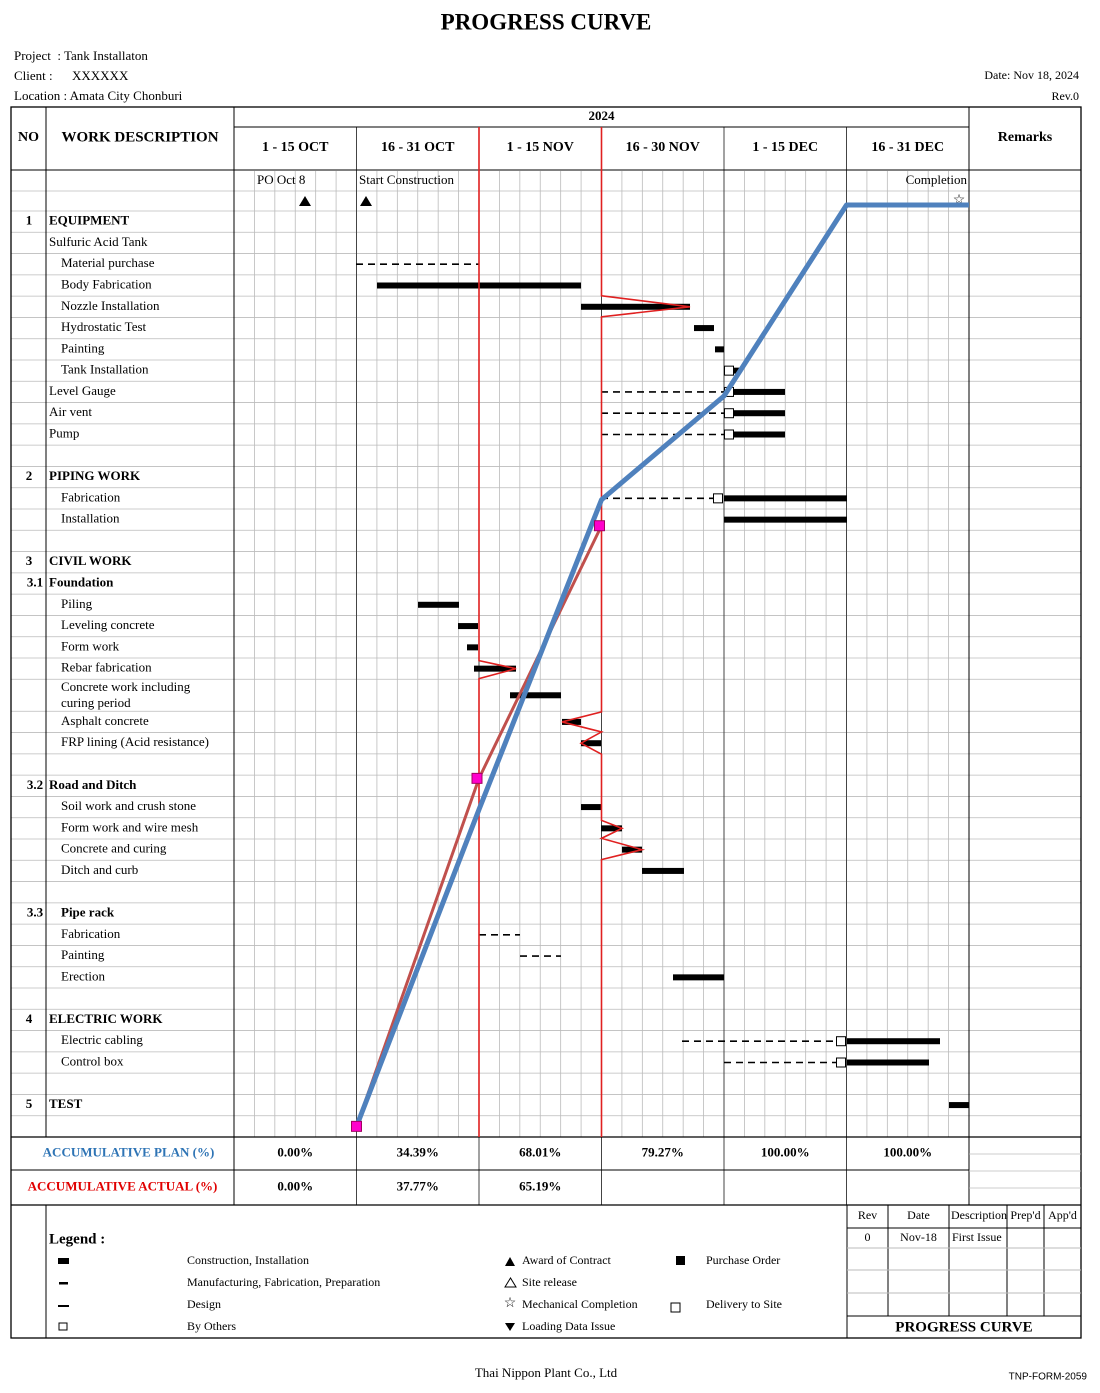 The width and height of the screenshot is (1100, 1393). What do you see at coordinates (283, 1282) in the screenshot?
I see `legend-item: Manufacturing, Fabrication, Preparation` at bounding box center [283, 1282].